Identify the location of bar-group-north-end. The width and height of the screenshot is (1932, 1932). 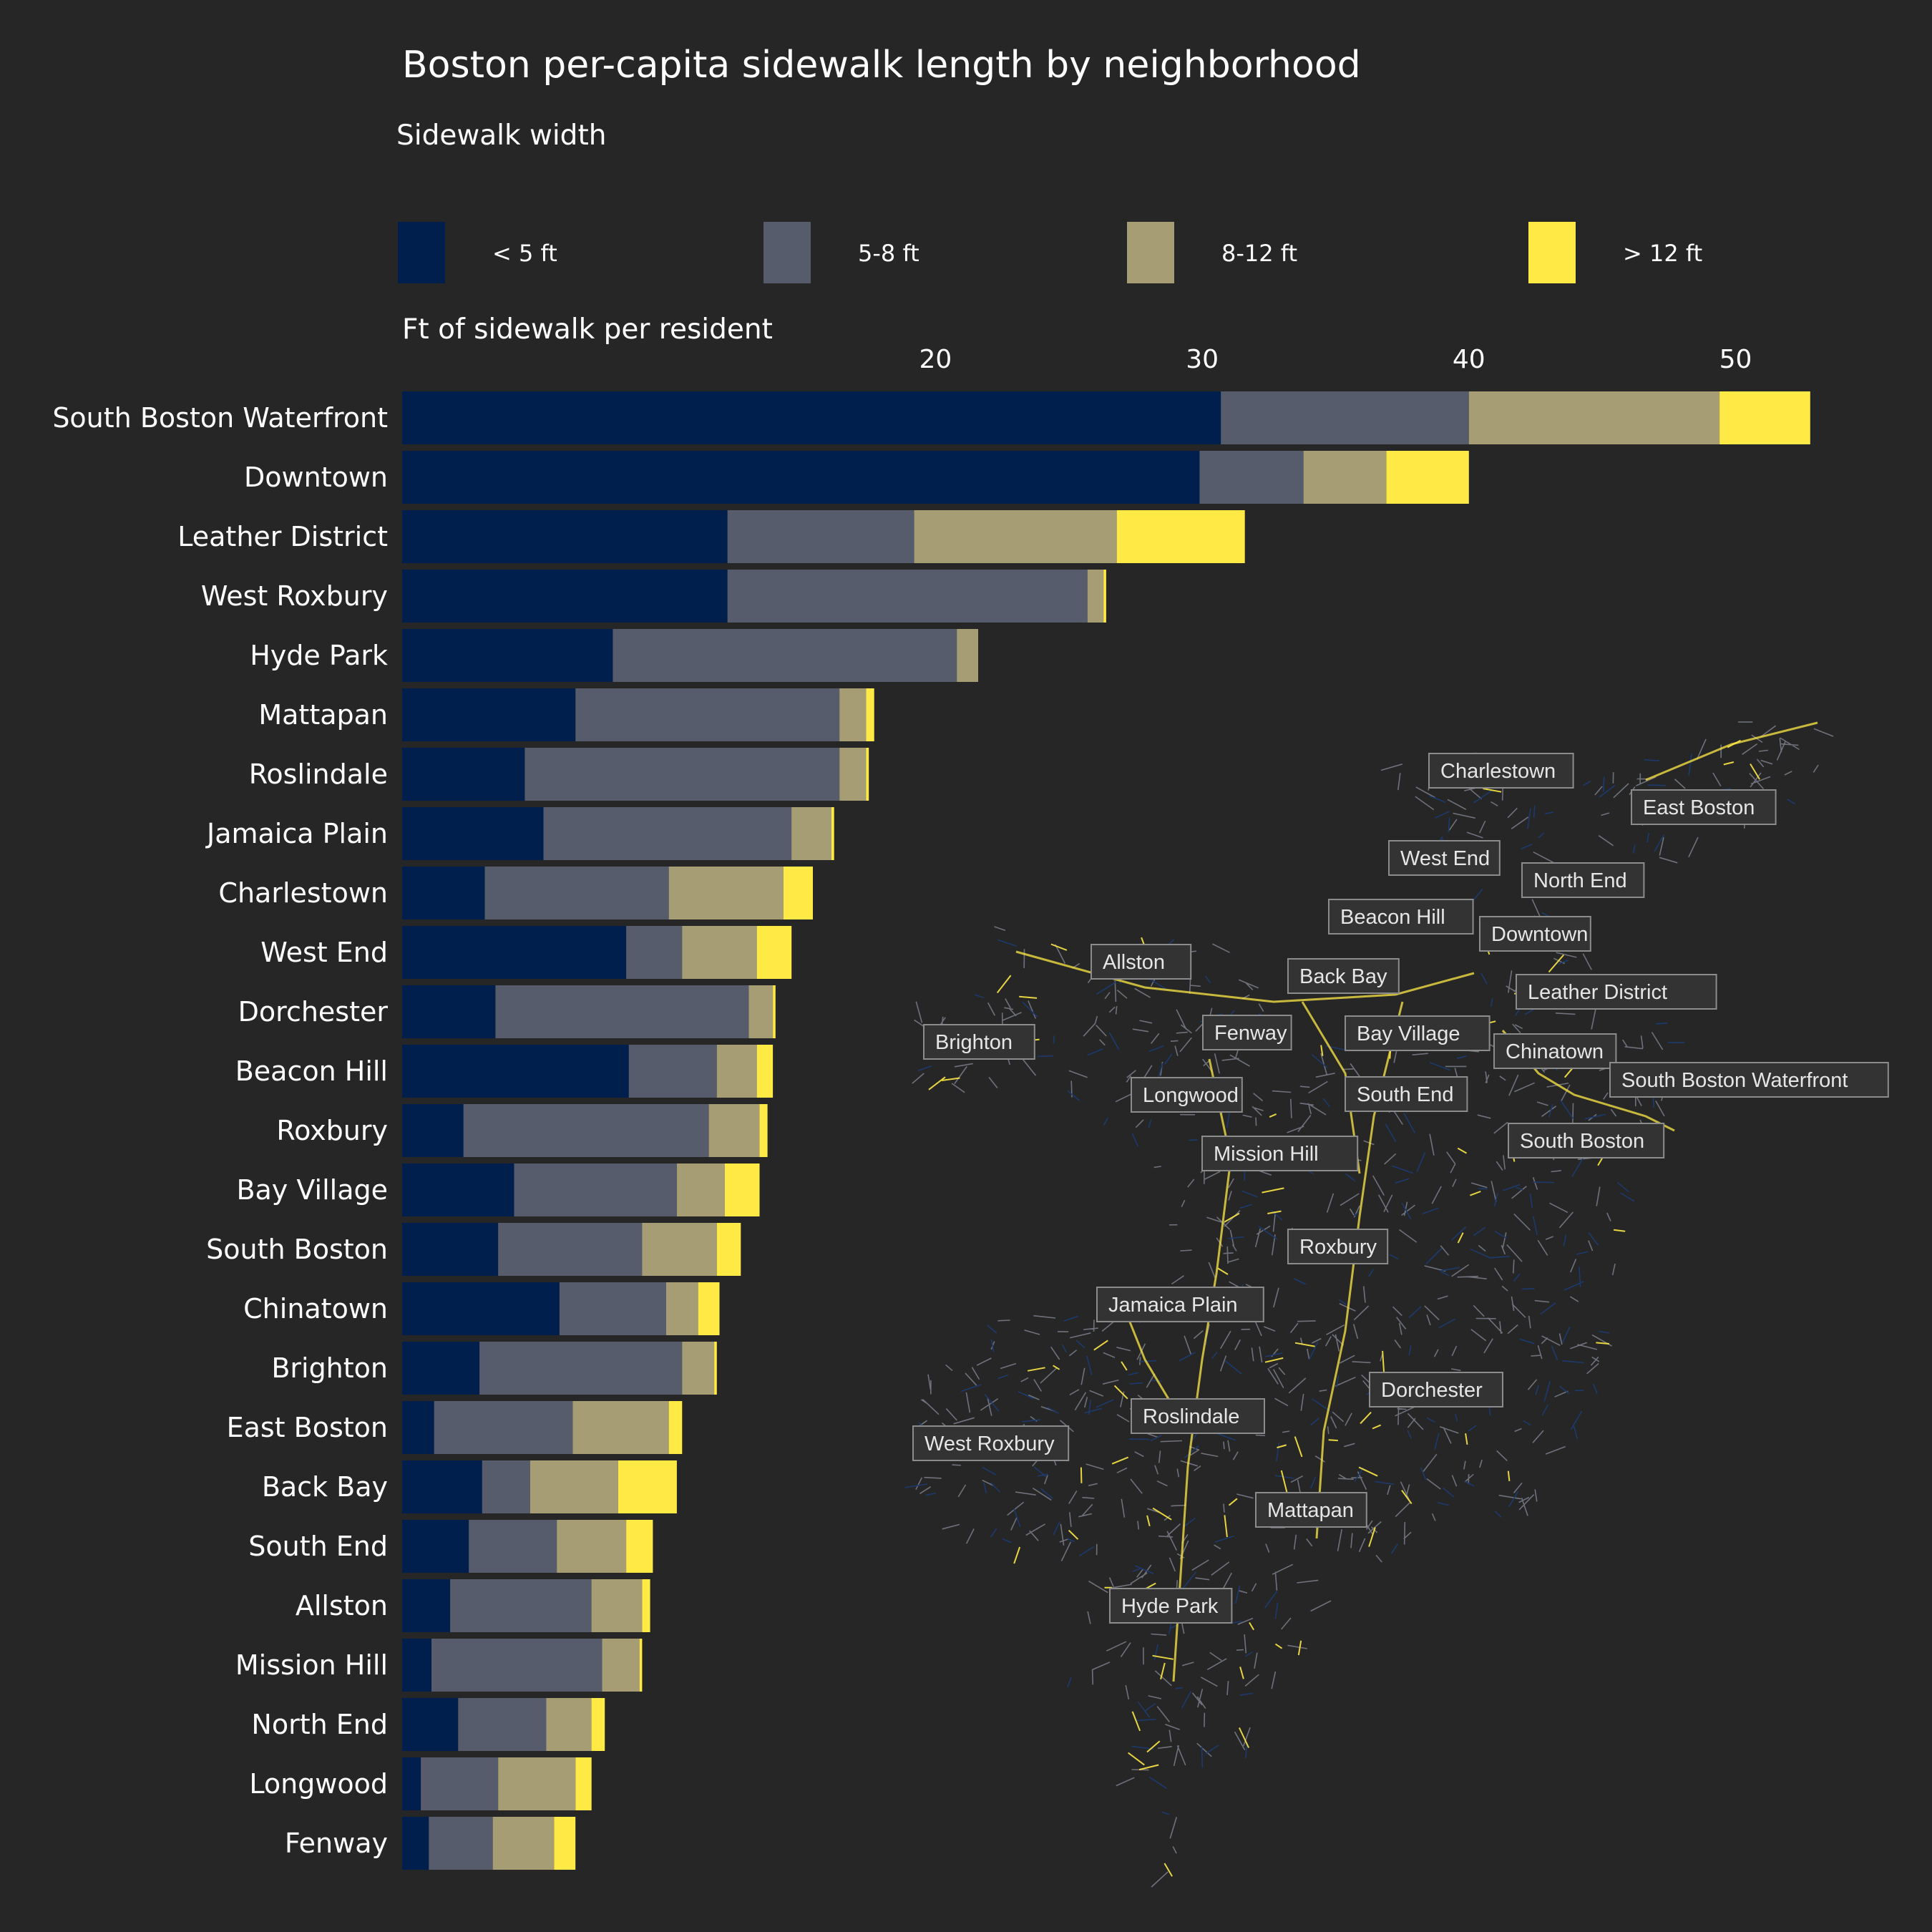
(503, 1724).